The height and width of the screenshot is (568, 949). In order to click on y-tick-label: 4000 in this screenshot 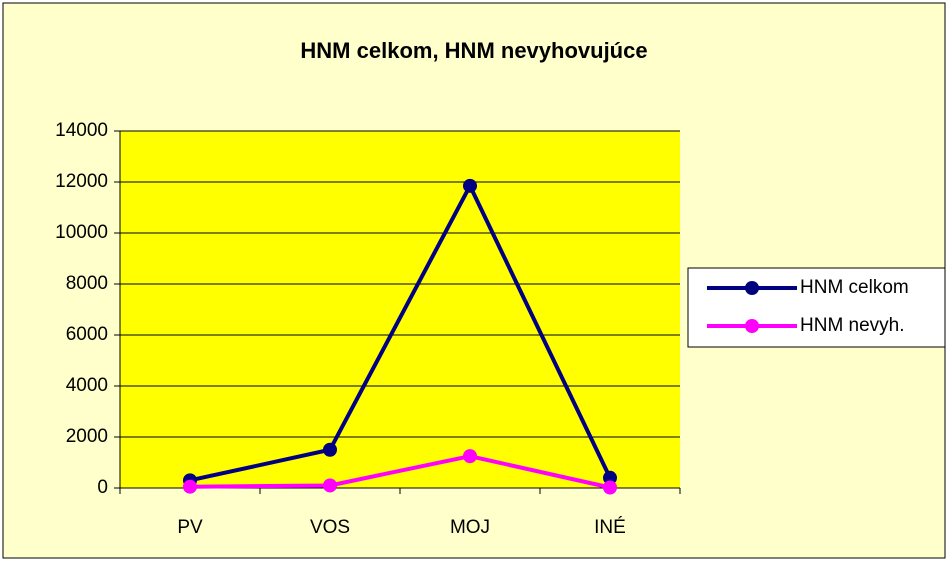, I will do `click(87, 385)`.